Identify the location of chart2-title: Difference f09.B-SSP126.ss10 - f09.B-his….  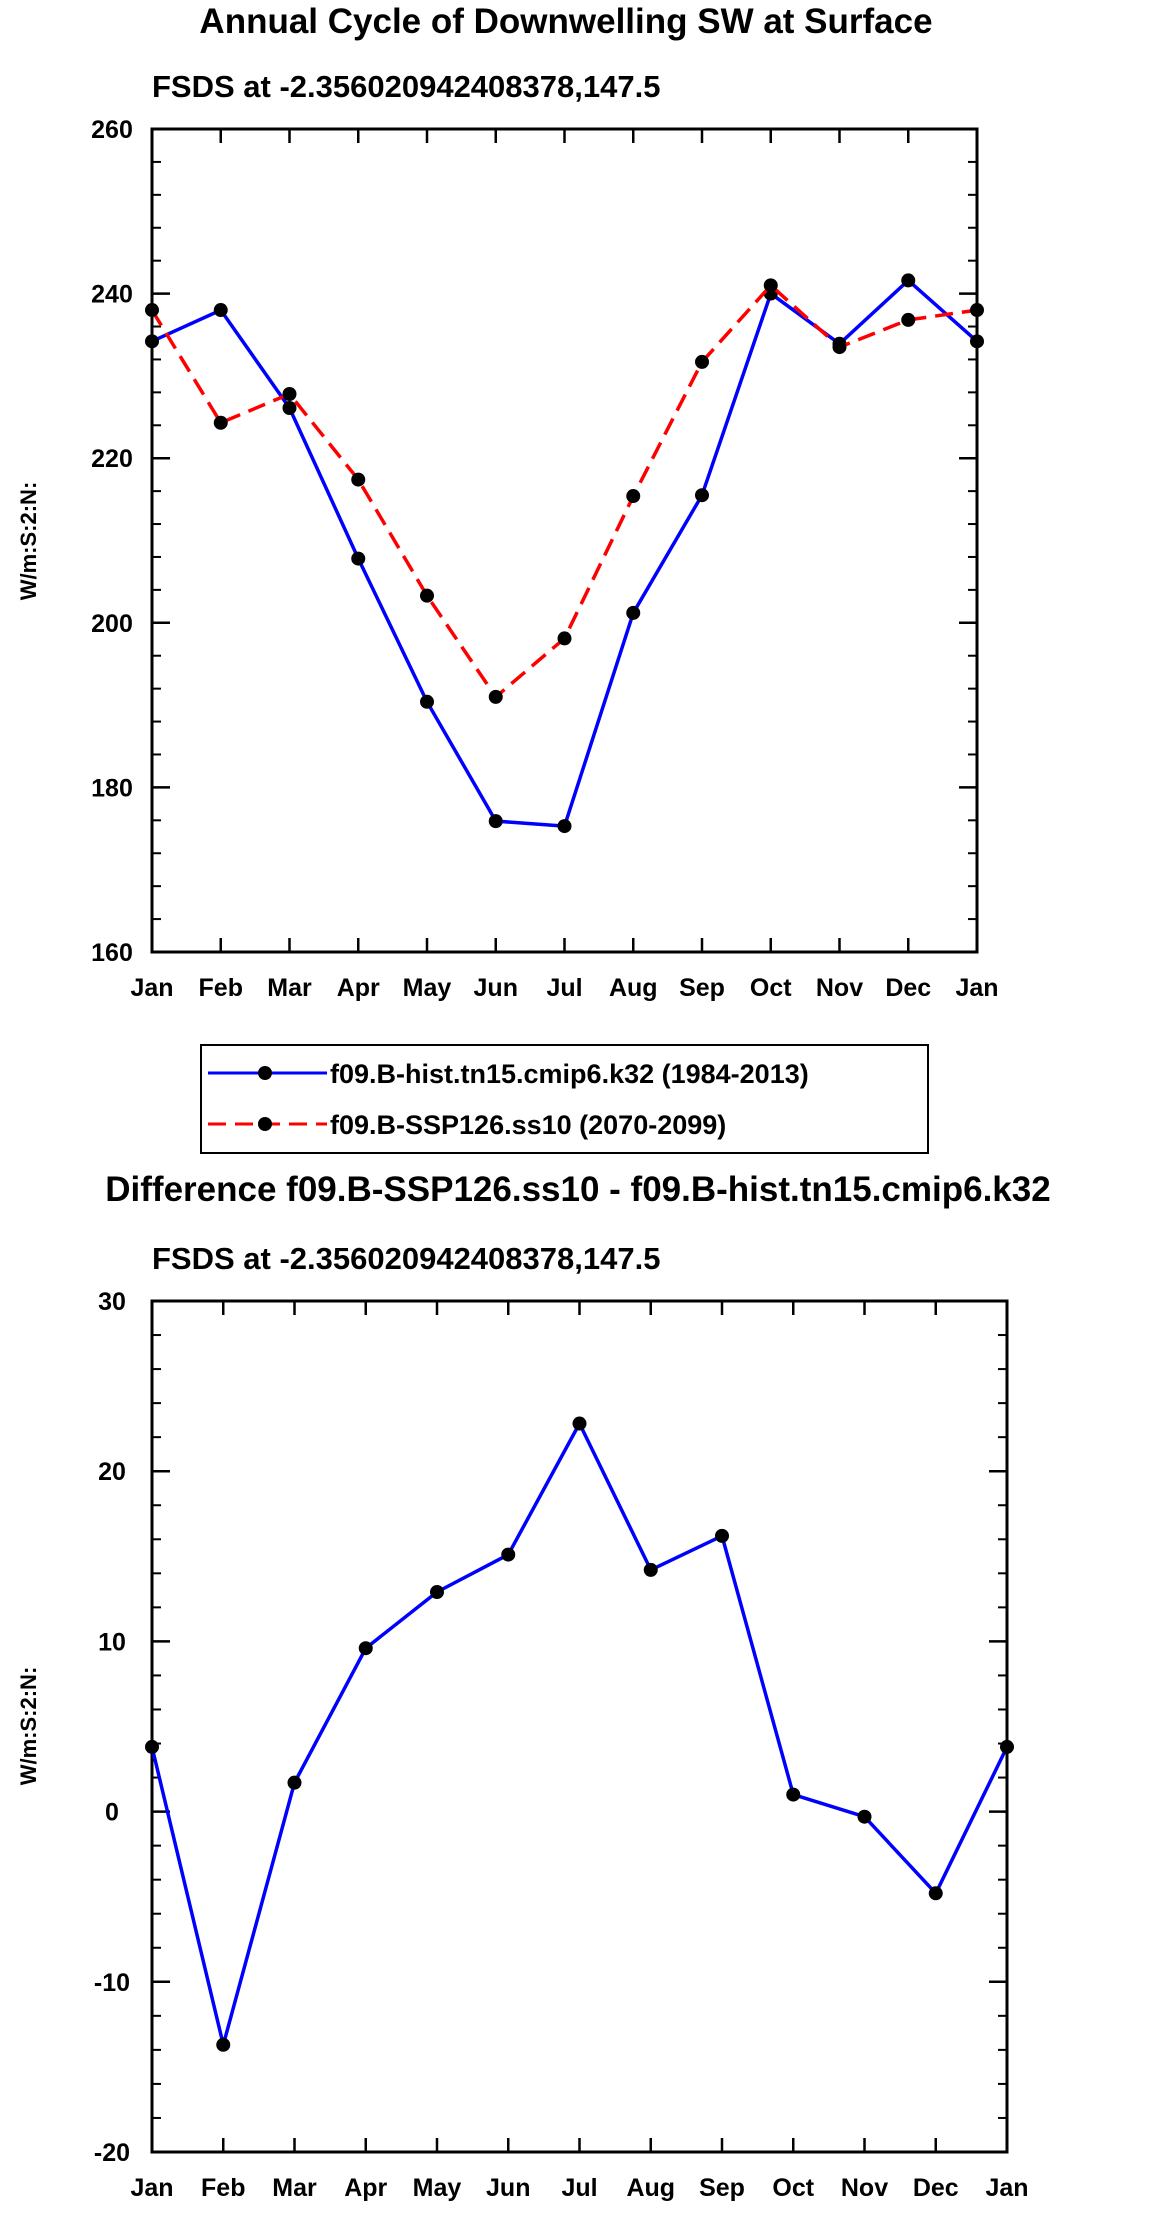
(577, 1189).